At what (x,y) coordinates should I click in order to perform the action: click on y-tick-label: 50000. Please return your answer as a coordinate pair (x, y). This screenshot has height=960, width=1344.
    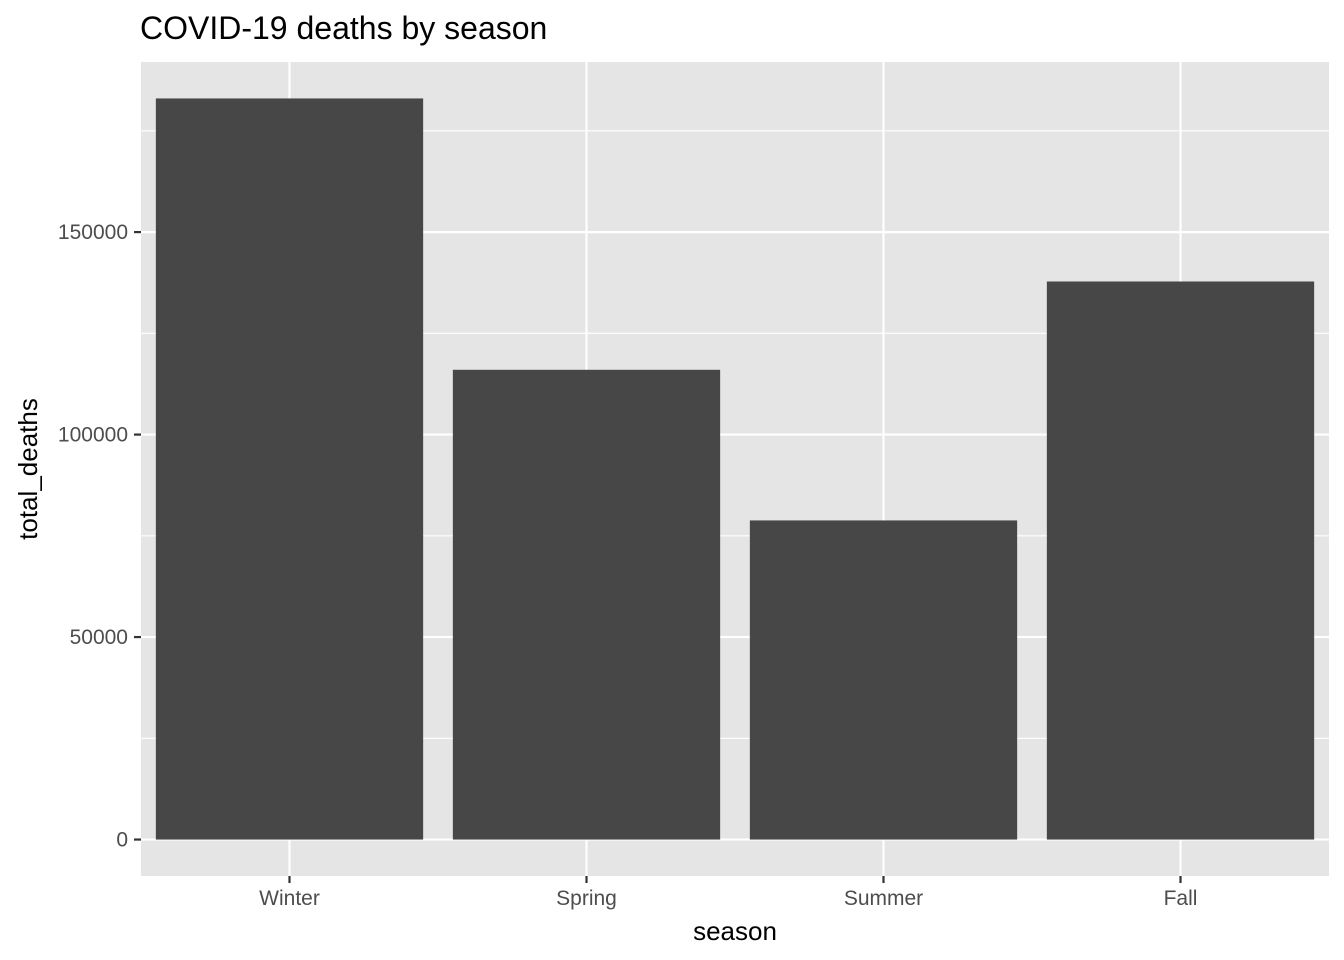
    Looking at the image, I should click on (99, 637).